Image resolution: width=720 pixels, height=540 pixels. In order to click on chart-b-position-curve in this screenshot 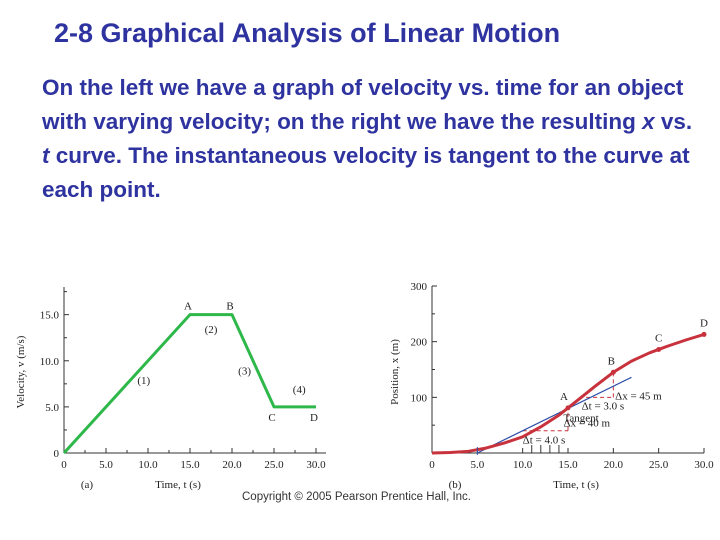, I will do `click(568, 393)`.